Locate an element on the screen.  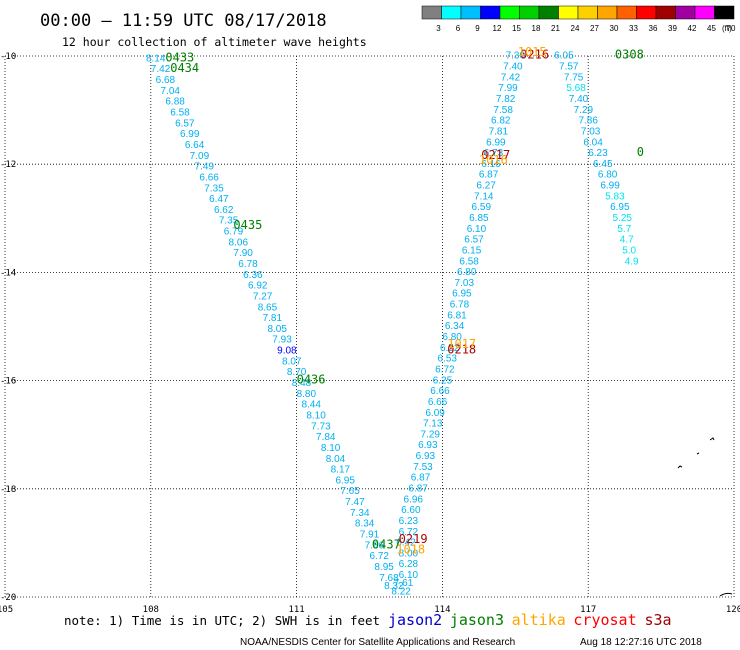
x-tick-label: 105 is located at coordinates (6, 610).